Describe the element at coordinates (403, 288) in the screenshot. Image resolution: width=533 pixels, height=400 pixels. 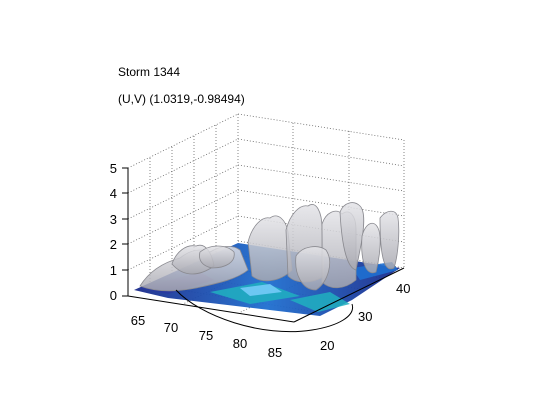
I see `y-tick-label: 40` at that location.